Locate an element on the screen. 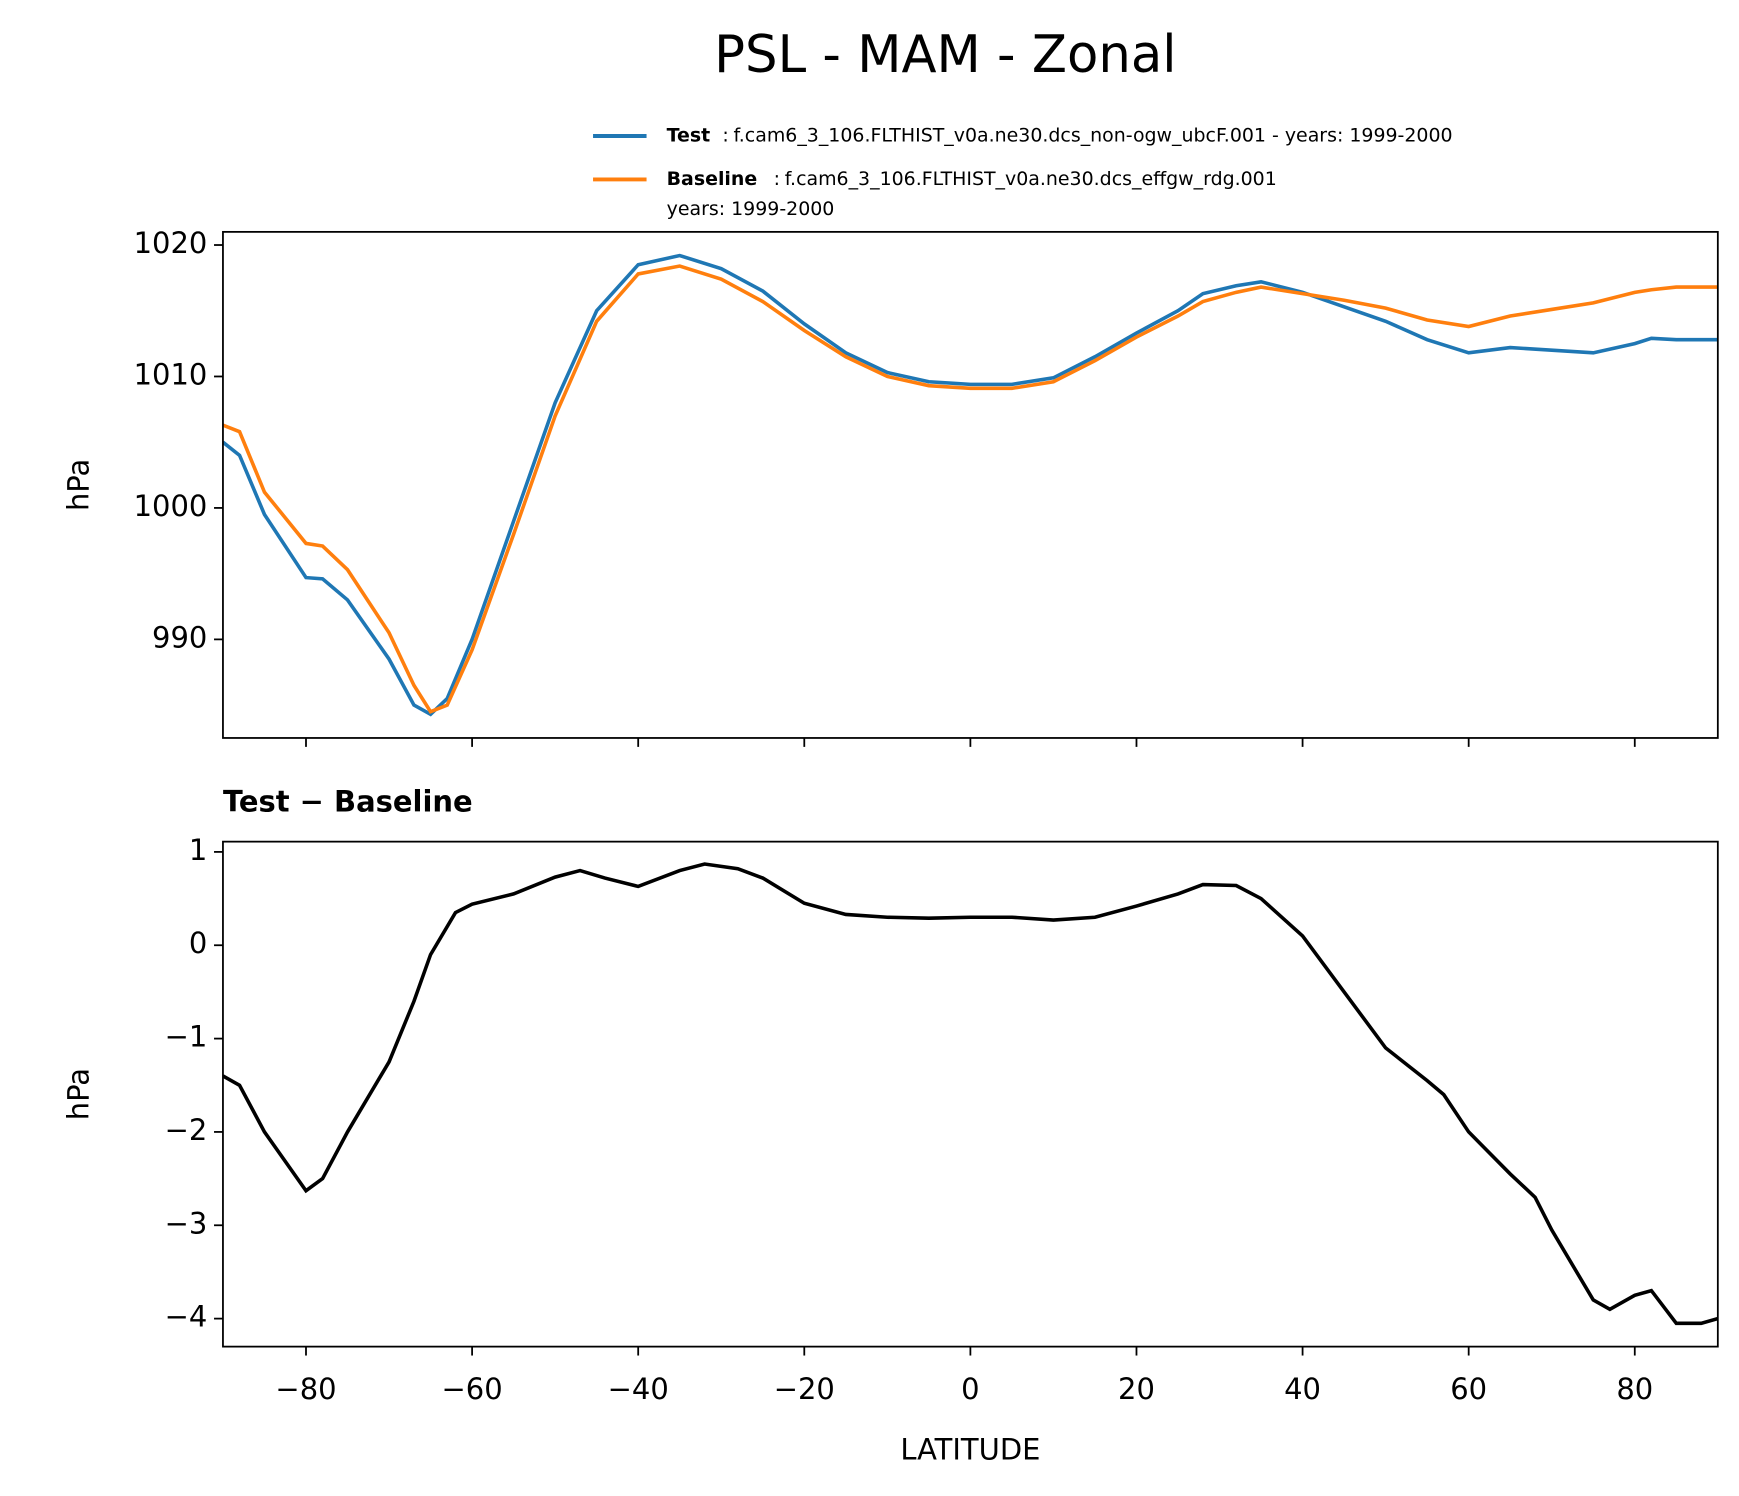 The image size is (1739, 1496). y-tick-label: −2 is located at coordinates (186, 1130).